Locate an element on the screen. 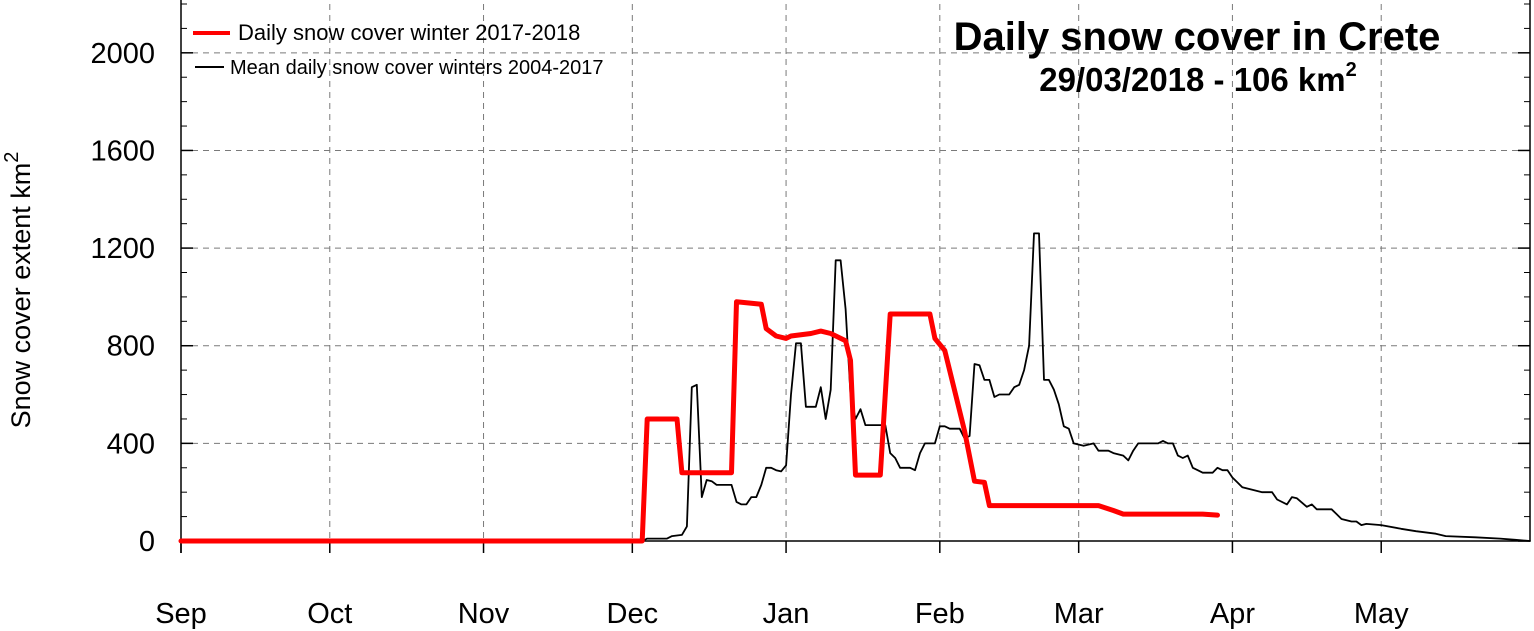 The width and height of the screenshot is (1534, 631). y-axis-title: Snow cover extent km2 is located at coordinates (18, 290).